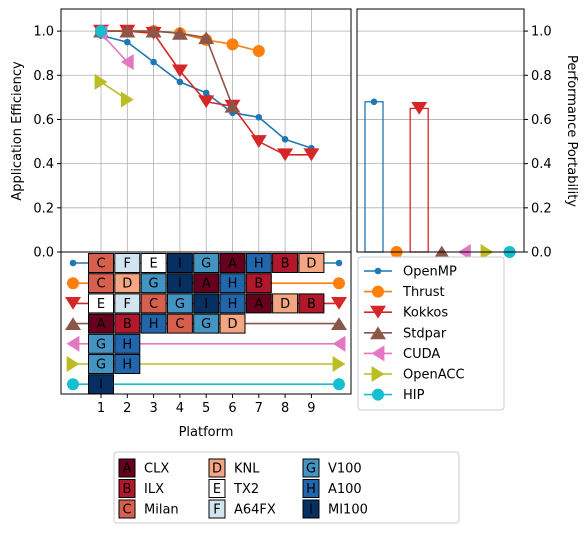 Image resolution: width=587 pixels, height=533 pixels. I want to click on y2-tick-label: 0.2, so click(541, 208).